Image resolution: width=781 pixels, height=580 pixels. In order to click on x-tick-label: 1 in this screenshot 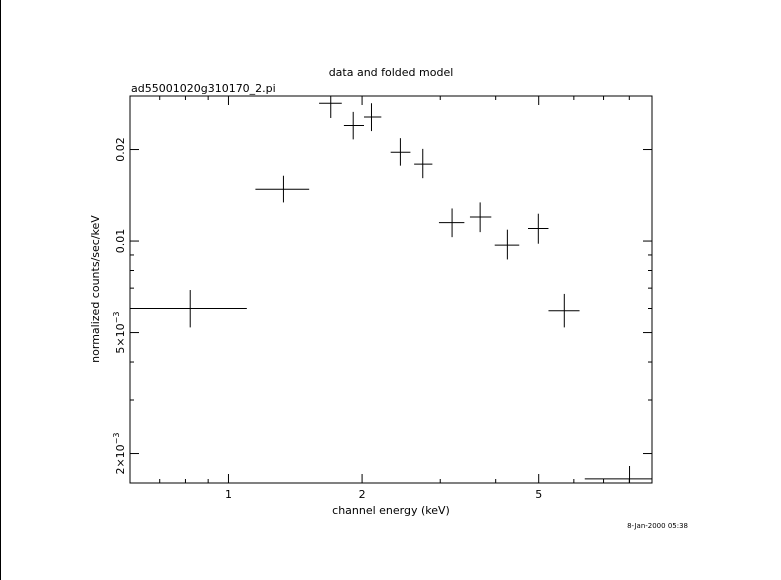, I will do `click(228, 494)`.